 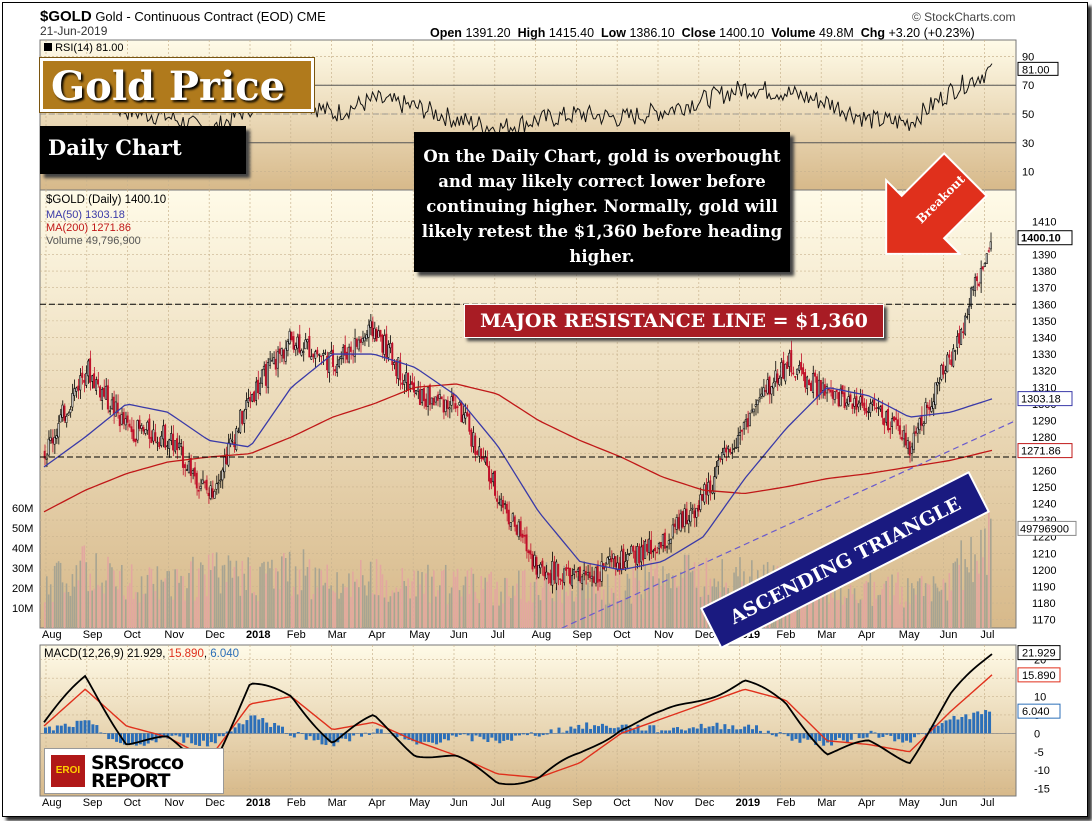 I want to click on macd-x-label: Jun, so click(x=949, y=803).